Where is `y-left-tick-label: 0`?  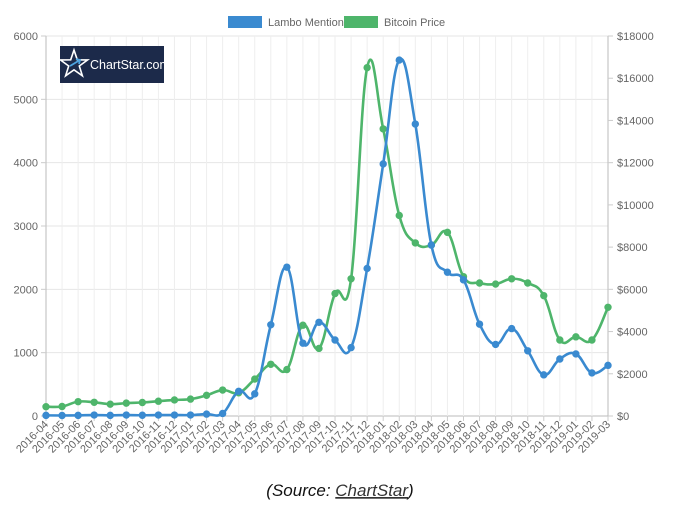 y-left-tick-label: 0 is located at coordinates (35, 417).